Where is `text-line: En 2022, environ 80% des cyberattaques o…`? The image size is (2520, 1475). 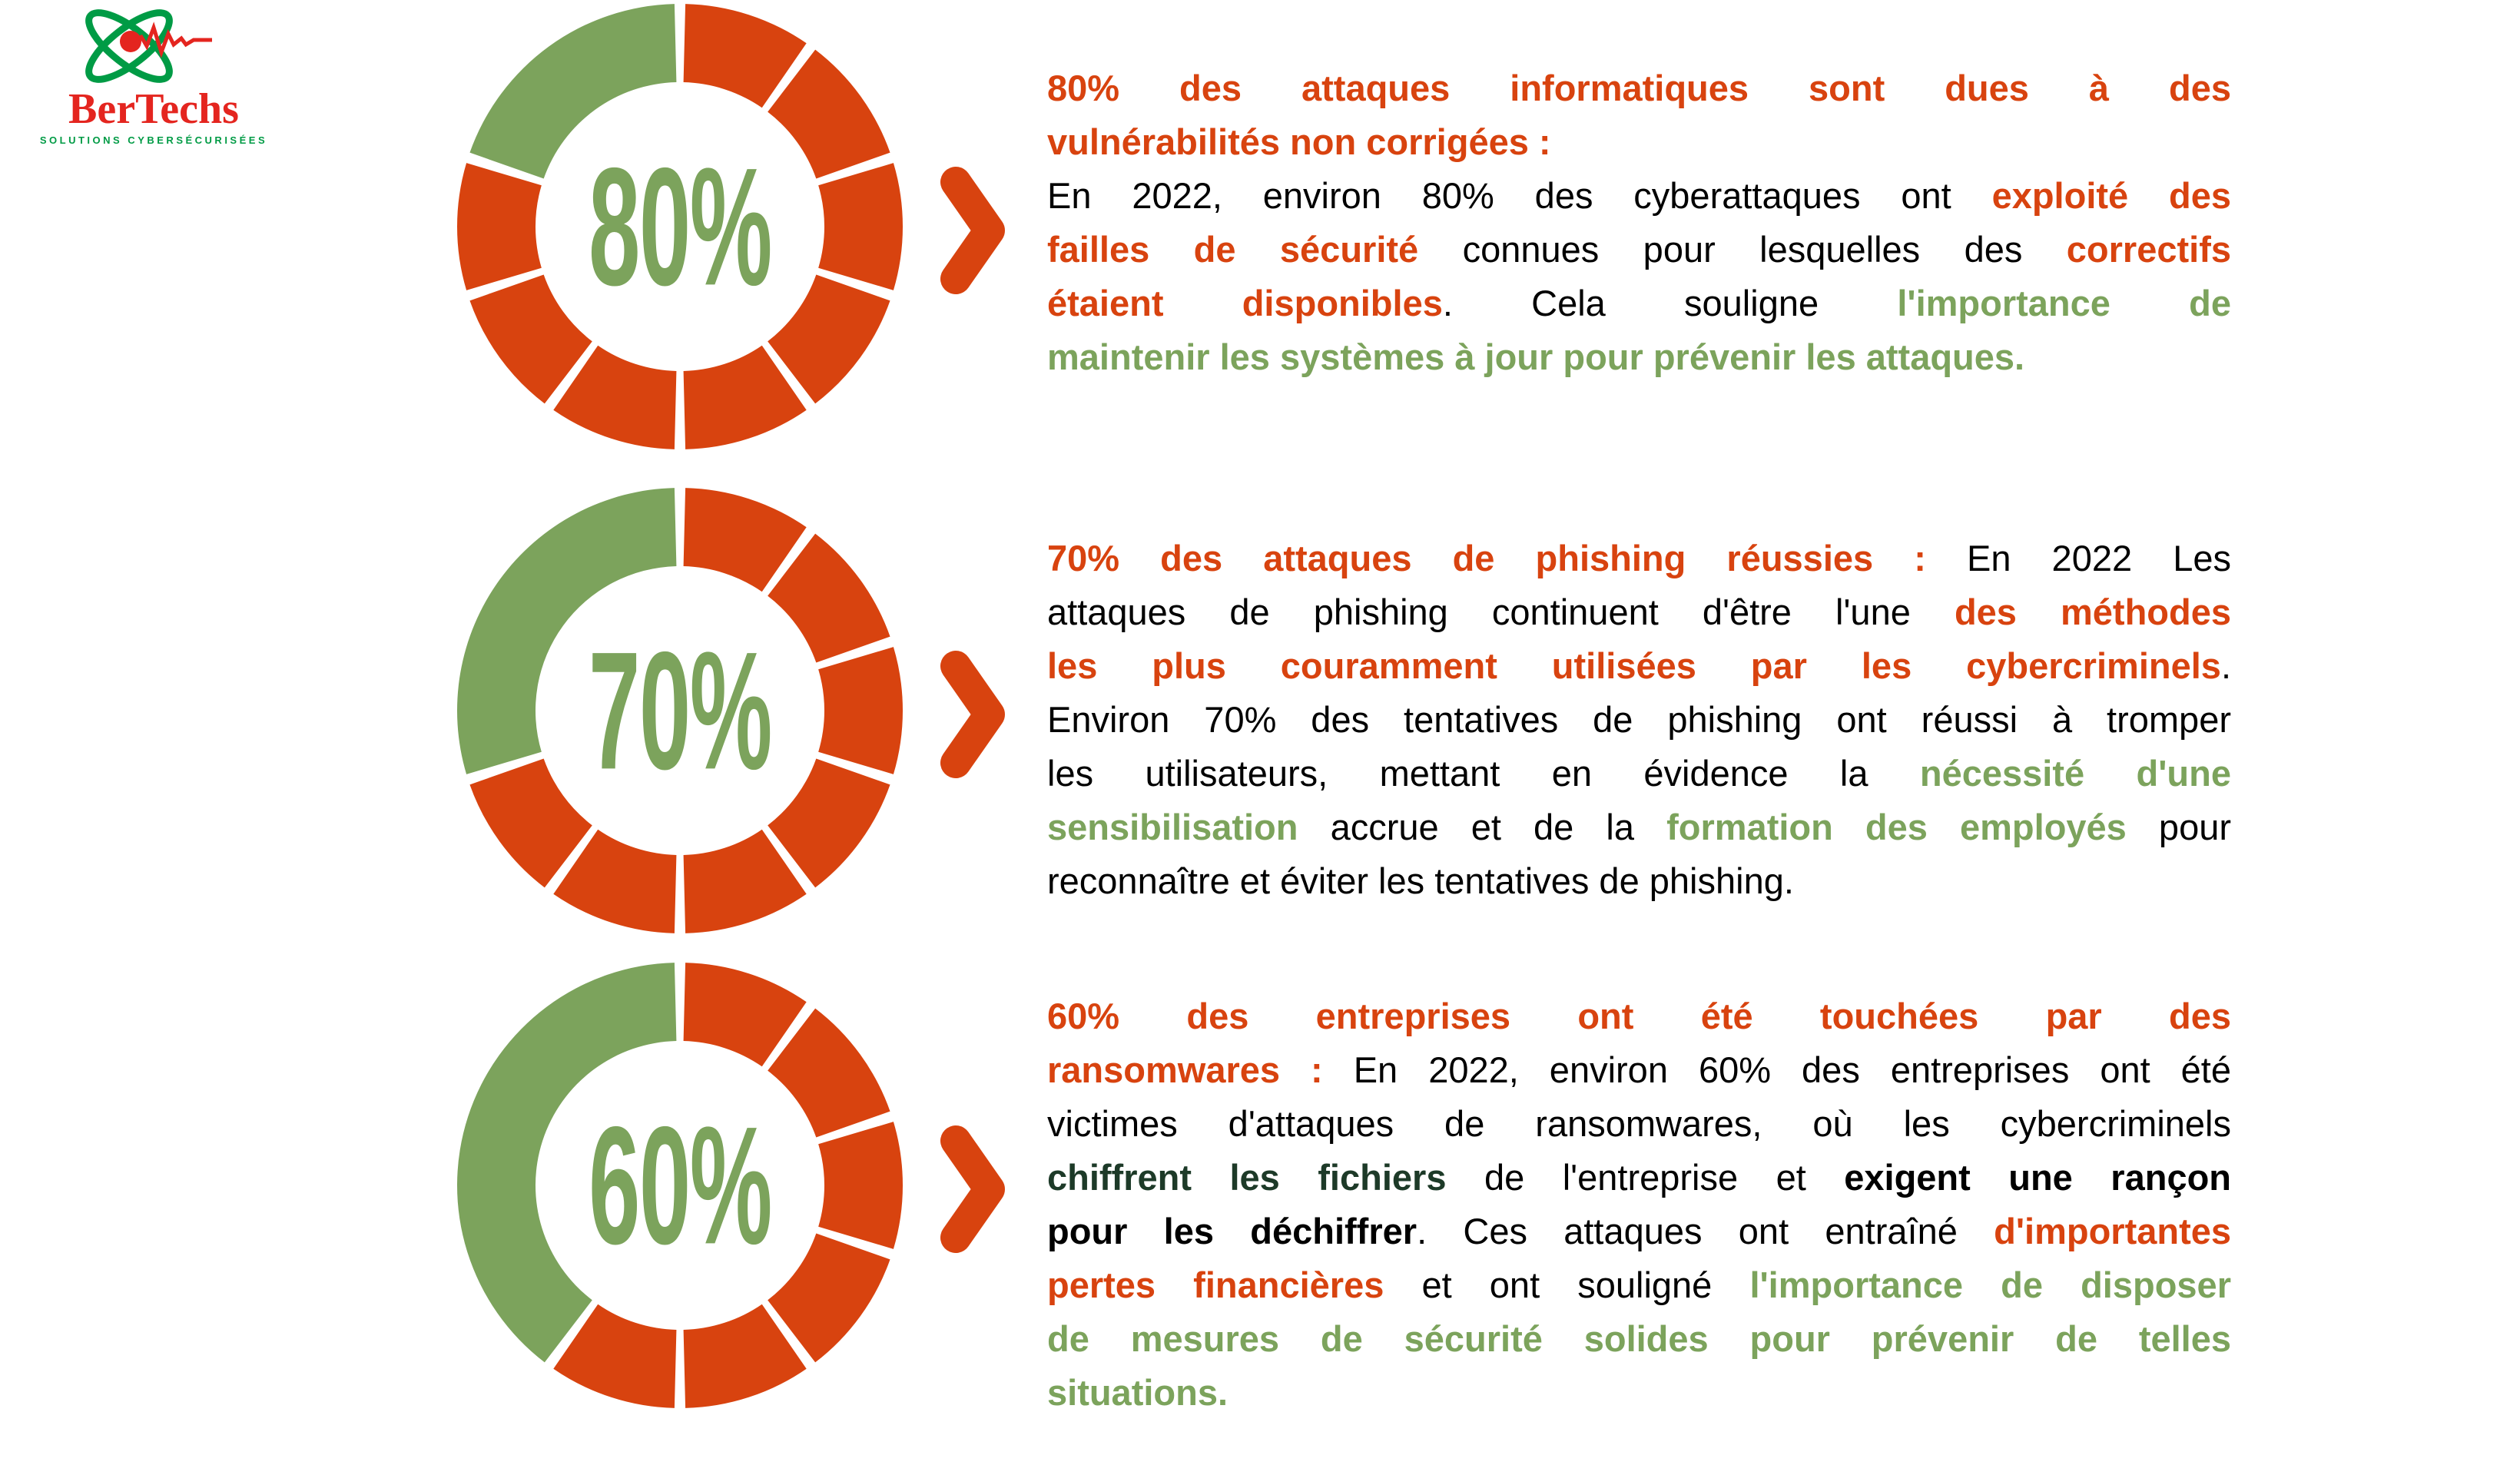 text-line: En 2022, environ 80% des cyberattaques o… is located at coordinates (1639, 196).